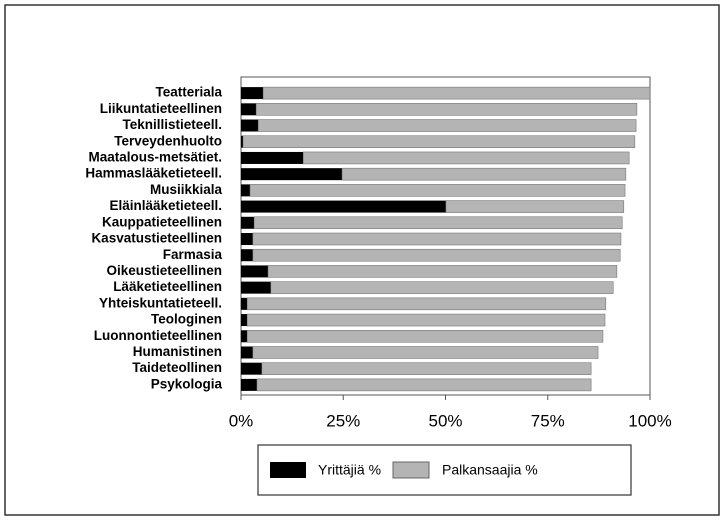 This screenshot has height=526, width=725. I want to click on y-tick-label: Musiikkiala, so click(186, 189).